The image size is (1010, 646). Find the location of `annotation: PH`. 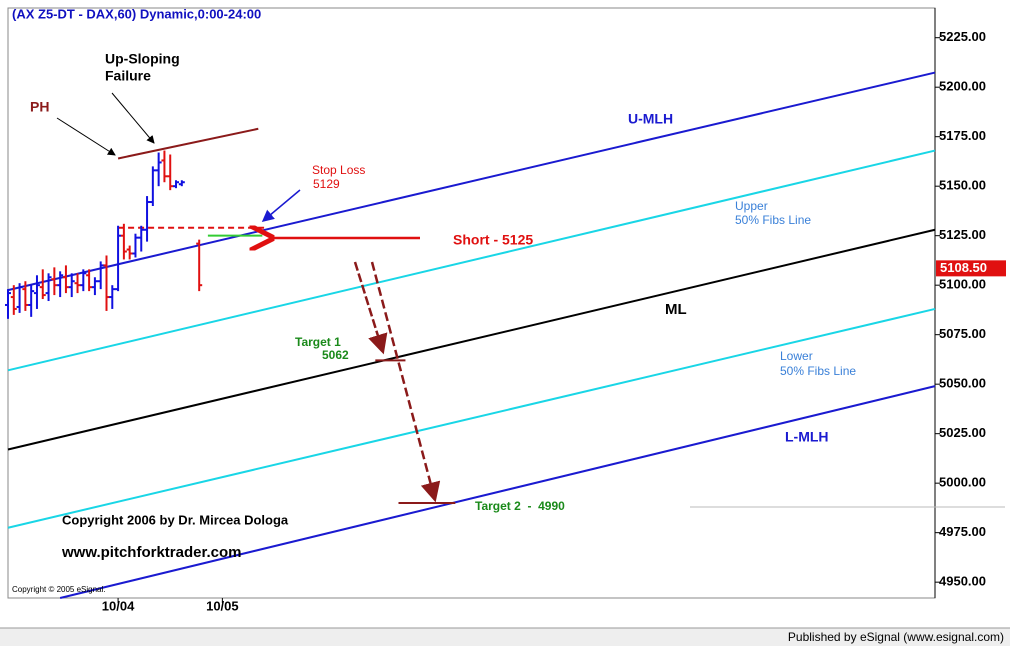

annotation: PH is located at coordinates (39, 107).